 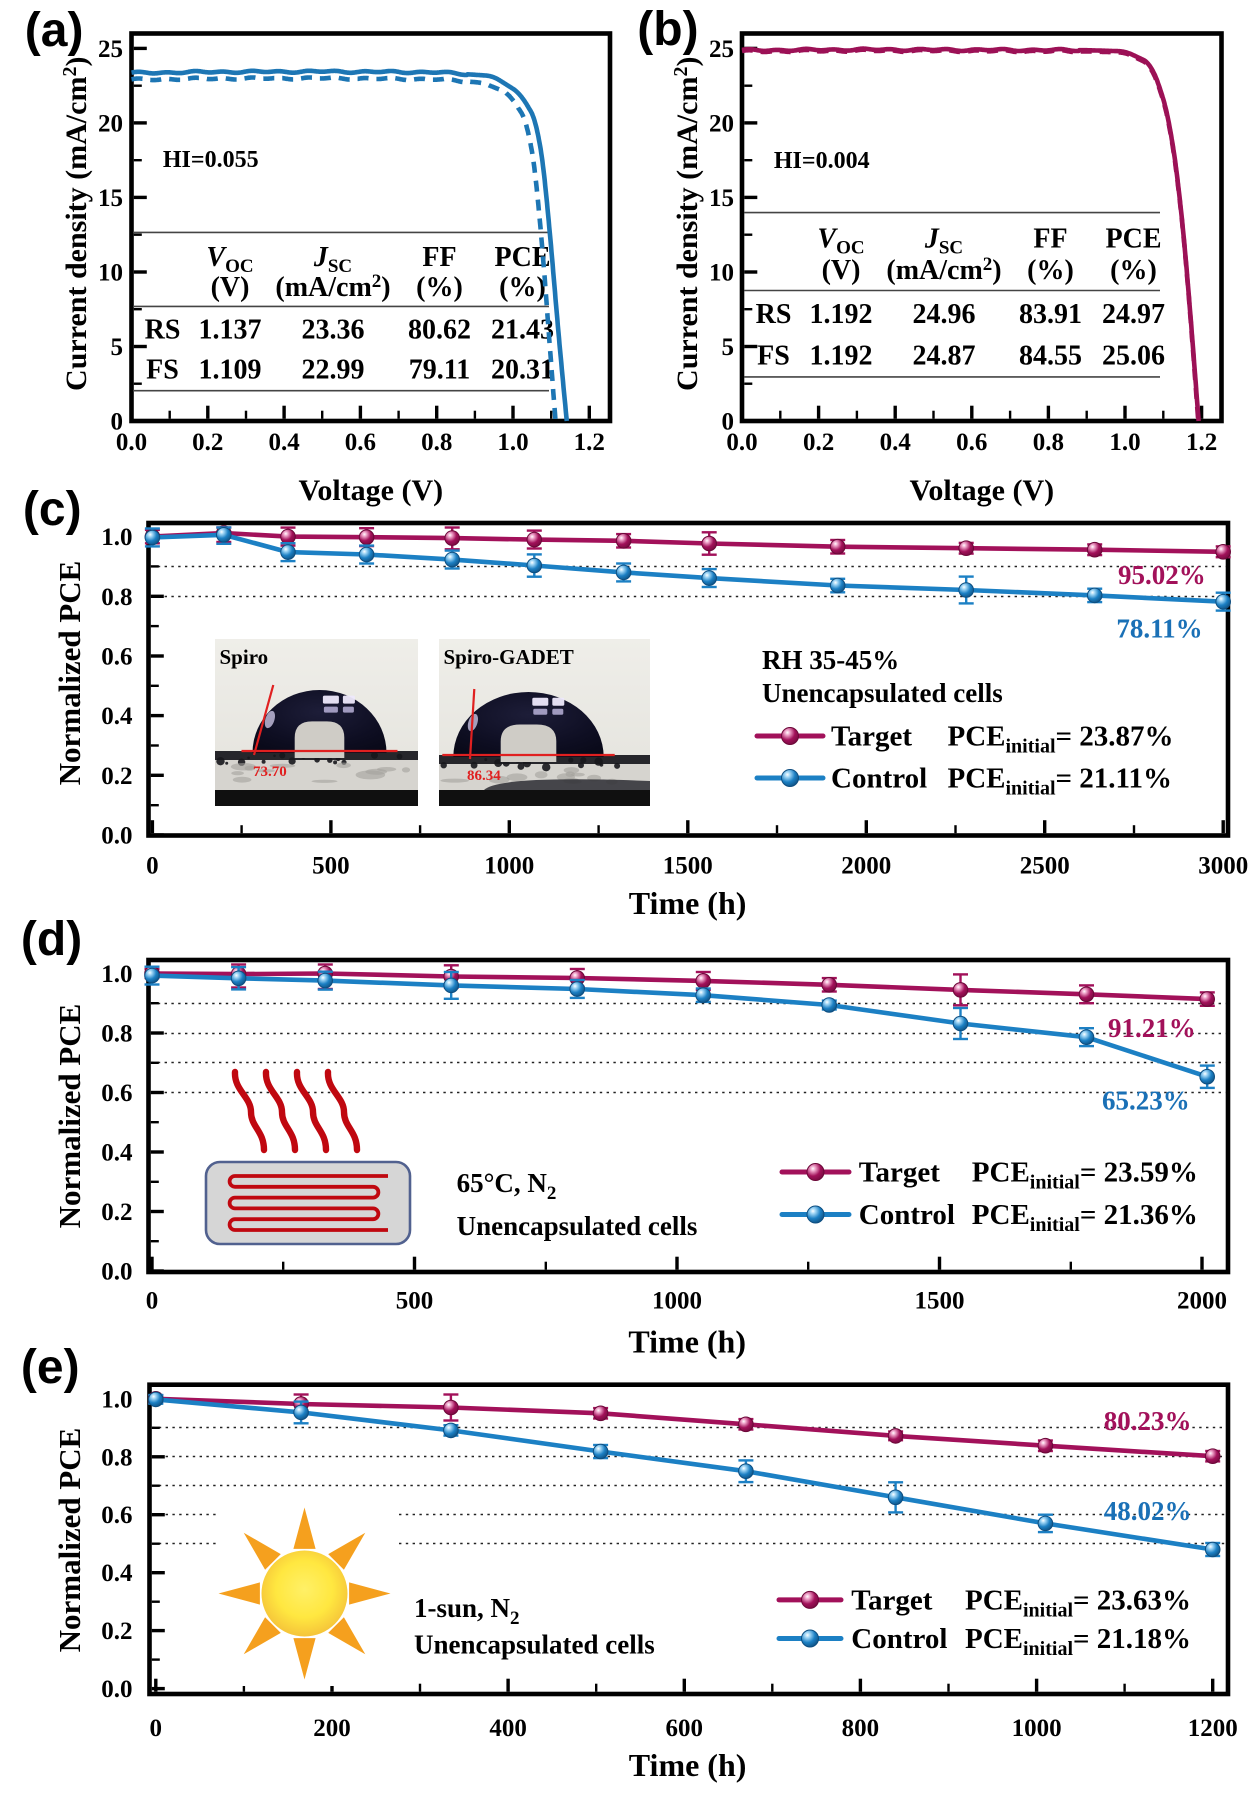 I want to click on svg-text: 3000, so click(x=1223, y=866).